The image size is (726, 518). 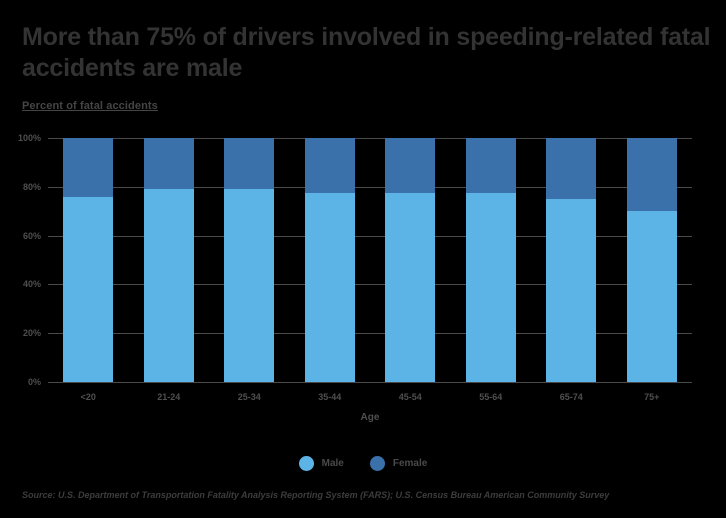 What do you see at coordinates (169, 397) in the screenshot?
I see `x-axis-tick-label: 21-24` at bounding box center [169, 397].